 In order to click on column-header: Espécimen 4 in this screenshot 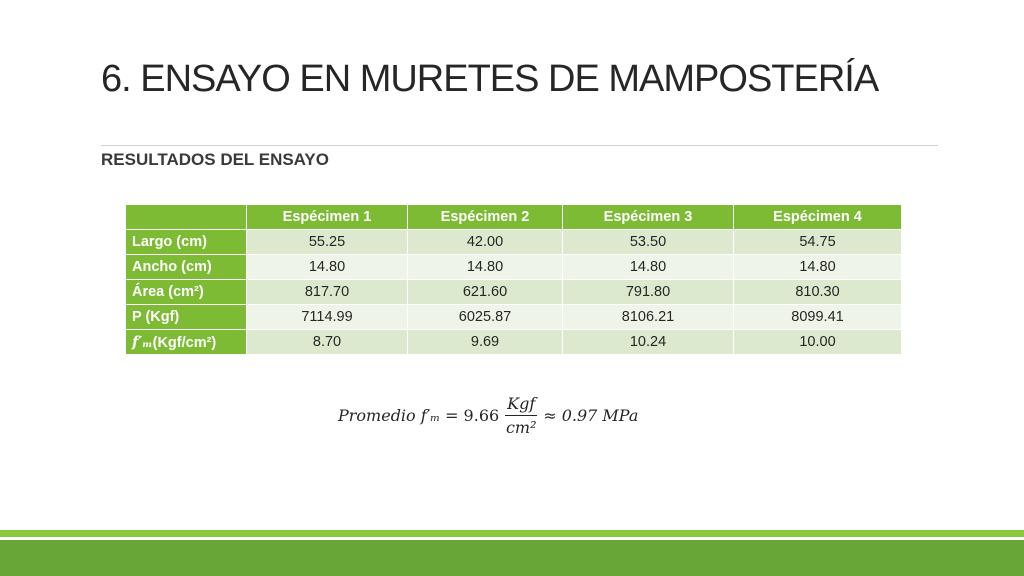, I will do `click(817, 217)`.